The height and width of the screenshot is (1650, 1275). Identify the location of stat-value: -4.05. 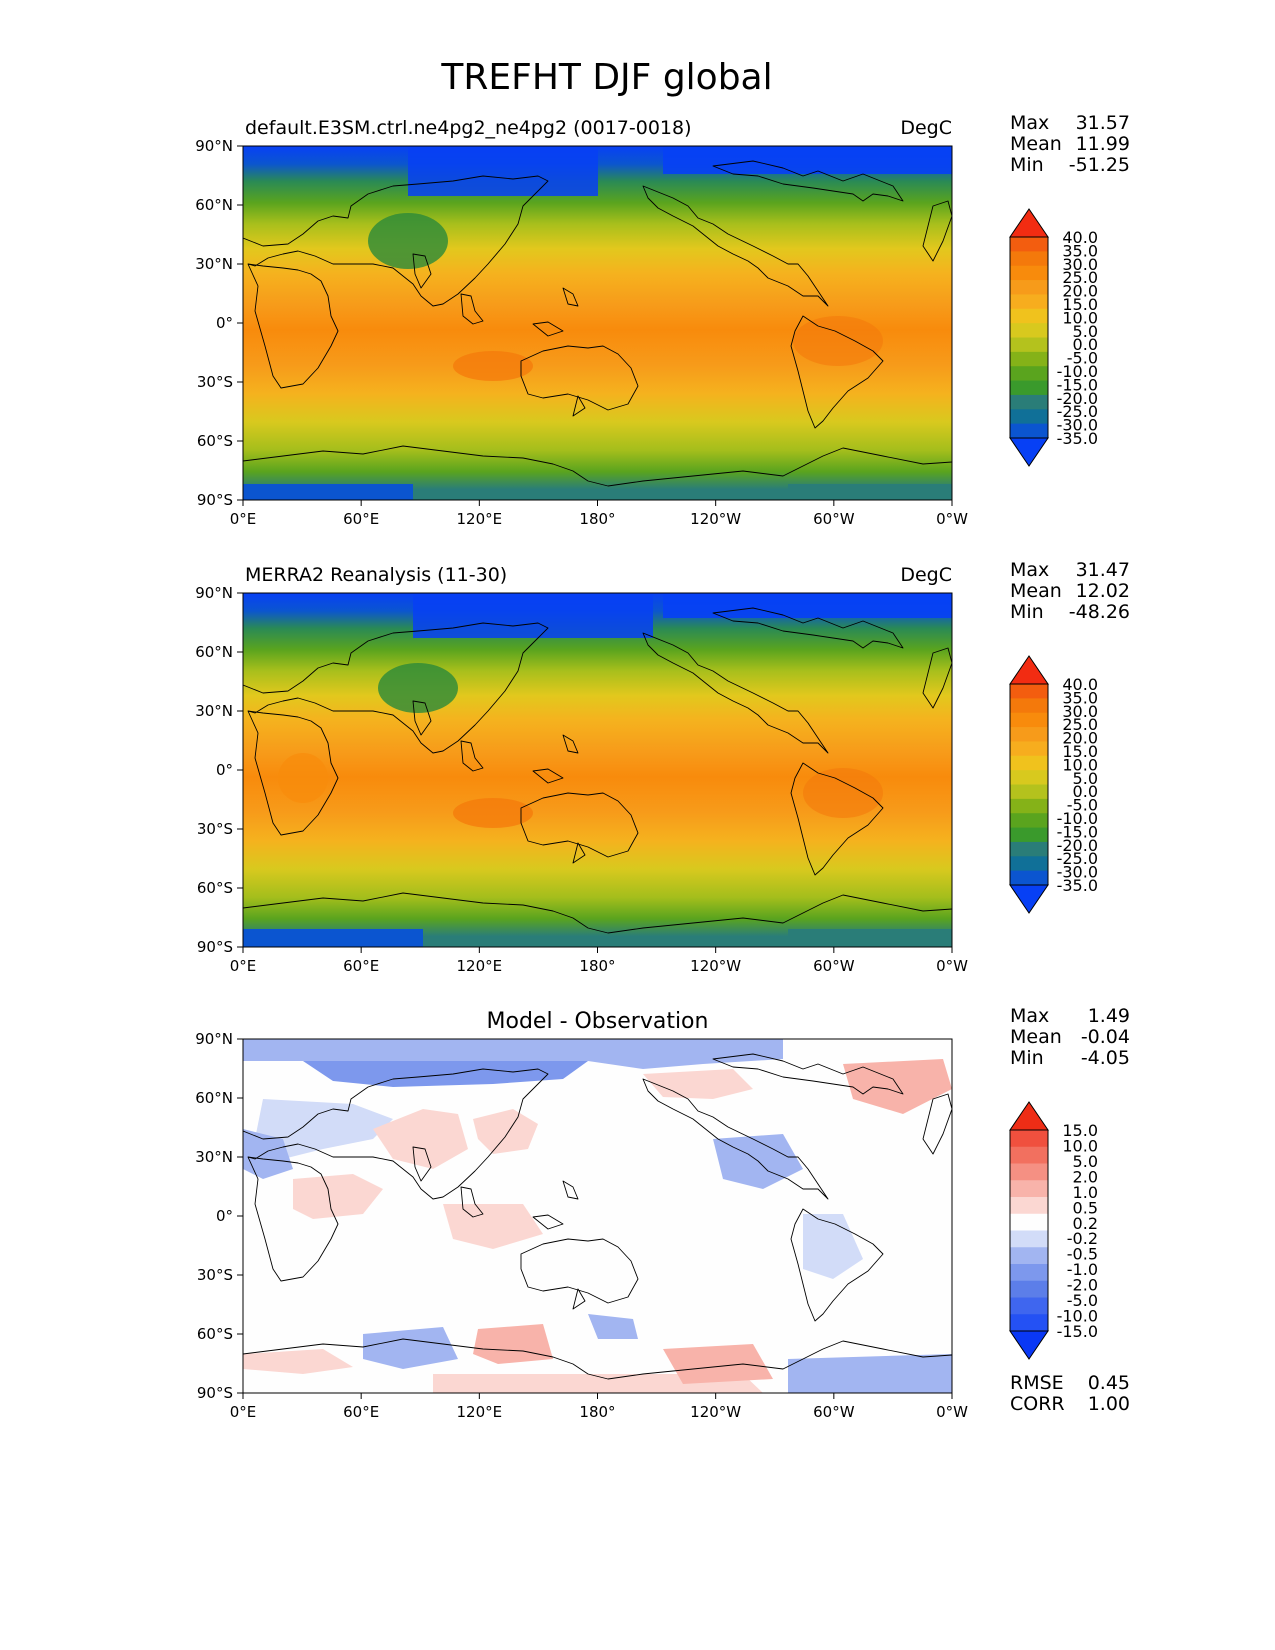
(1105, 1058).